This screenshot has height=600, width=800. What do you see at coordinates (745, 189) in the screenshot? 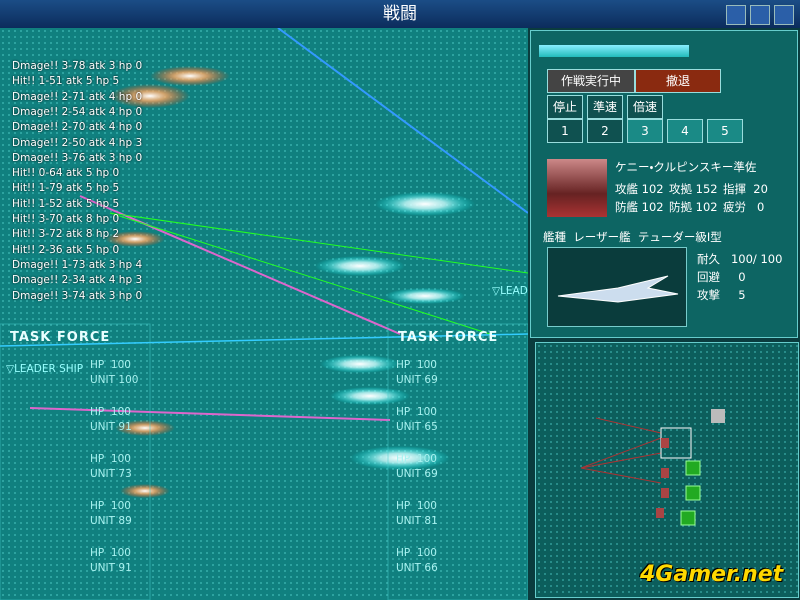
I see `commander-stat: 指揮 20` at bounding box center [745, 189].